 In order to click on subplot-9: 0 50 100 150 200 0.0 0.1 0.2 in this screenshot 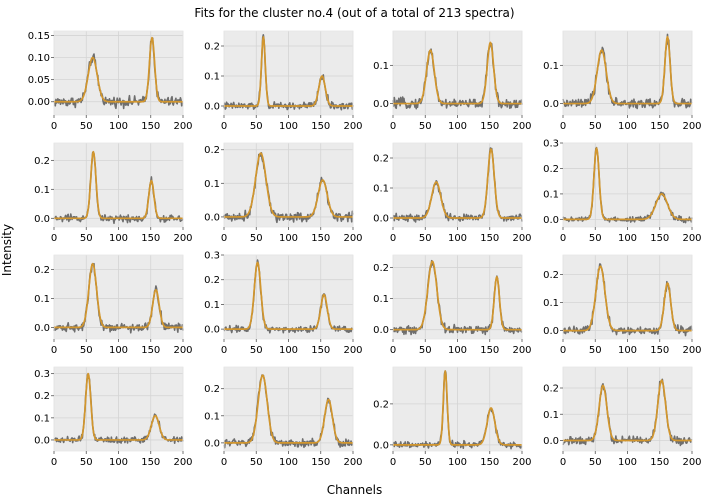, I will do `click(113, 305)`.